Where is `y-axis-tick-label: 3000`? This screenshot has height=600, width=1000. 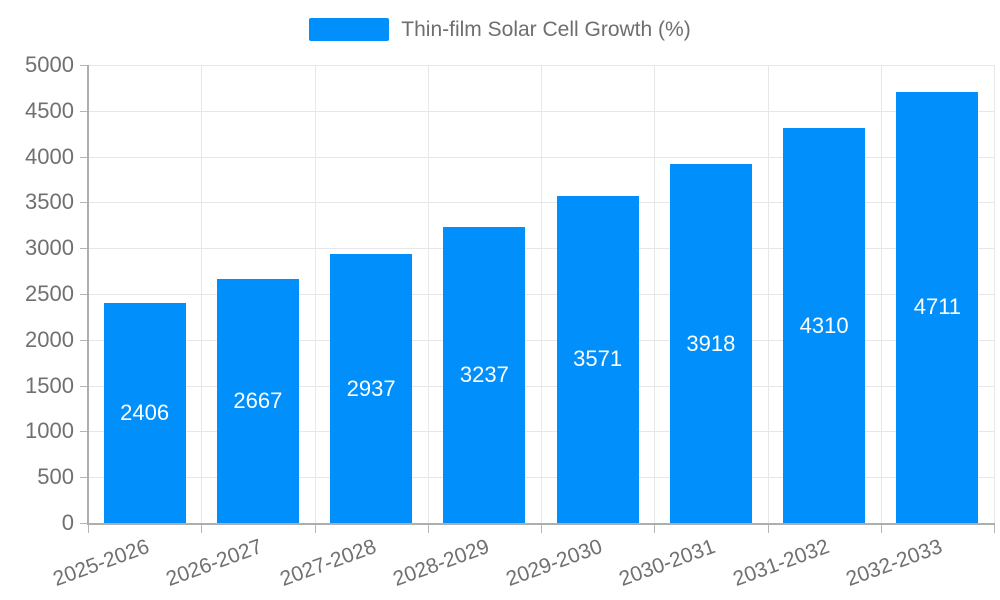
y-axis-tick-label: 3000 is located at coordinates (49, 248).